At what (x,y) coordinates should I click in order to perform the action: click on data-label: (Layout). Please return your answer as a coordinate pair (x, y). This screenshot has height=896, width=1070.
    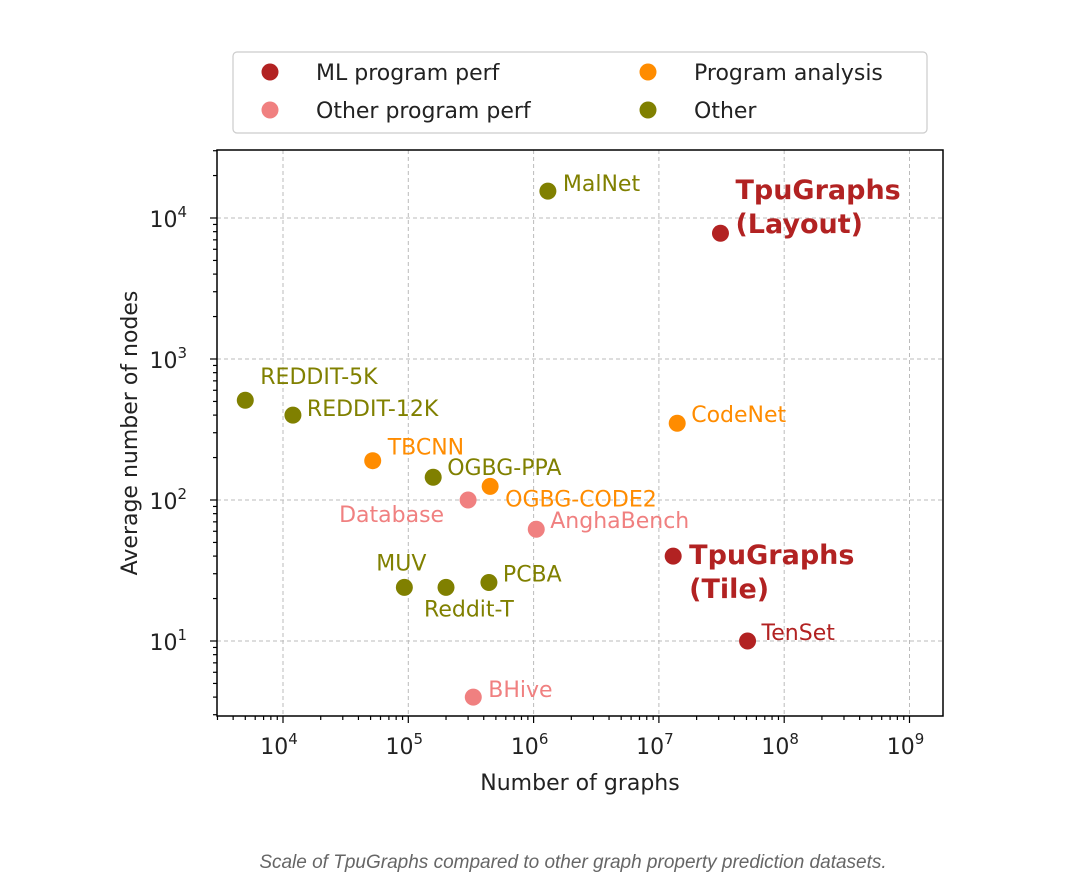
    Looking at the image, I should click on (799, 224).